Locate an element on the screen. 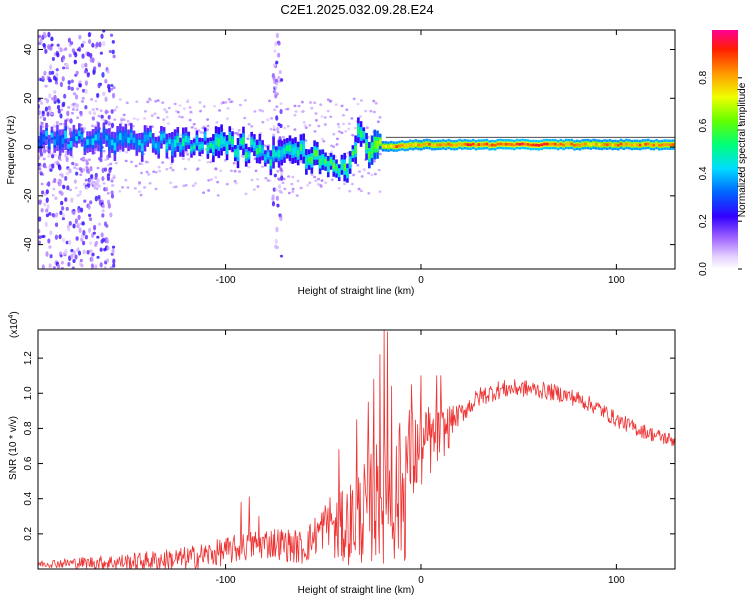 This screenshot has height=600, width=750. spectrogram-xtick-label: 100 is located at coordinates (616, 280).